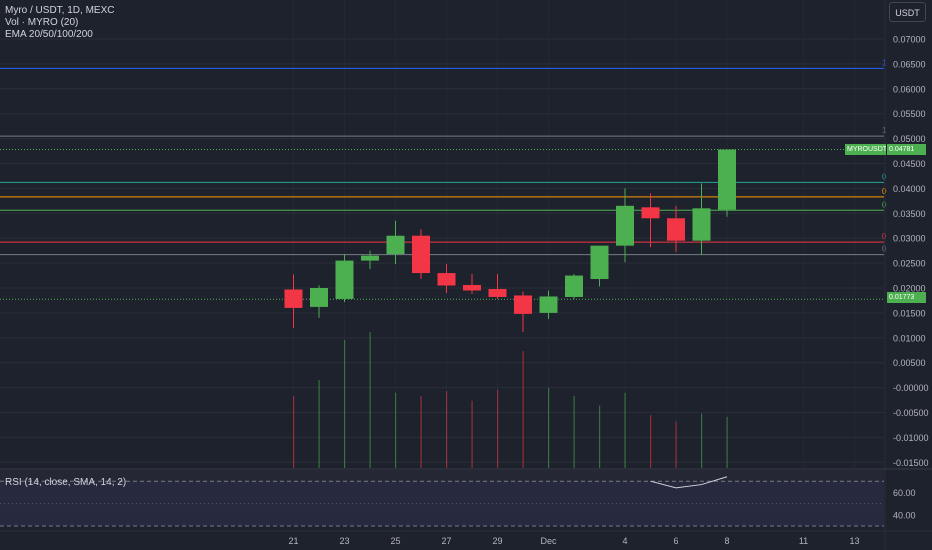 This screenshot has height=550, width=932. Describe the element at coordinates (510, 400) in the screenshot. I see `volume-bars` at that location.